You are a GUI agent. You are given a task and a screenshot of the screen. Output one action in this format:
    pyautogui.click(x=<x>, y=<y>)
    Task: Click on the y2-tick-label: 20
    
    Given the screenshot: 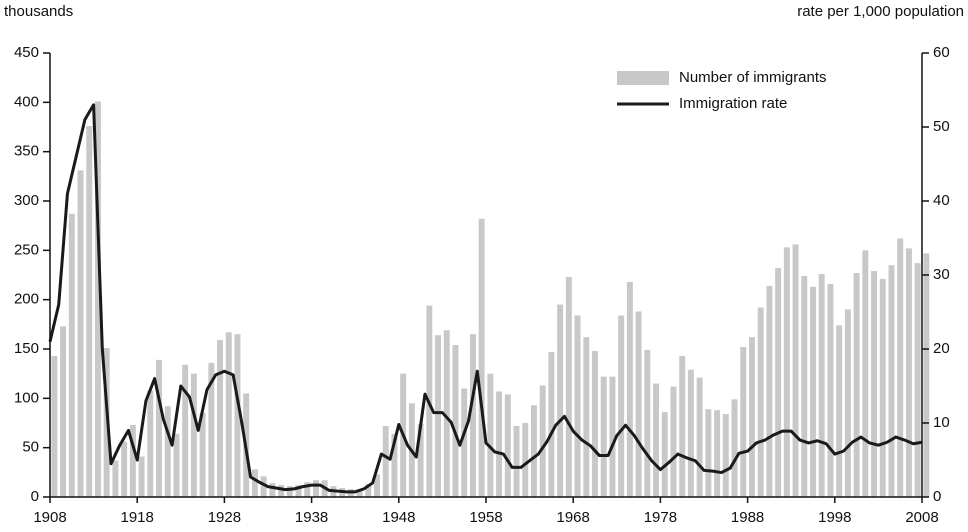 What is the action you would take?
    pyautogui.click(x=941, y=348)
    